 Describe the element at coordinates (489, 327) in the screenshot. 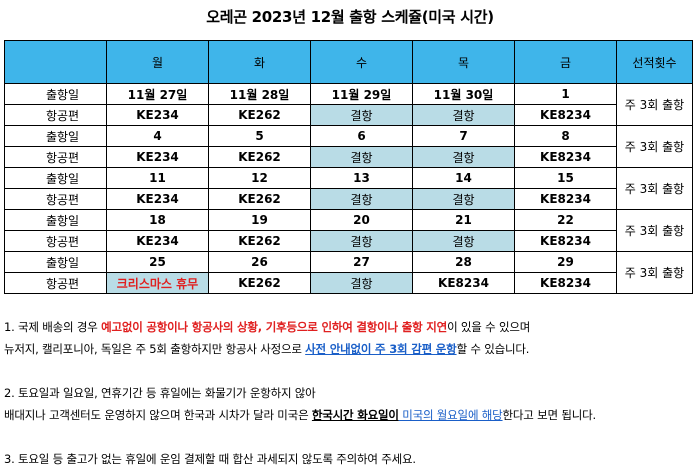

I see `note-text: 이 있을 수 있으며` at that location.